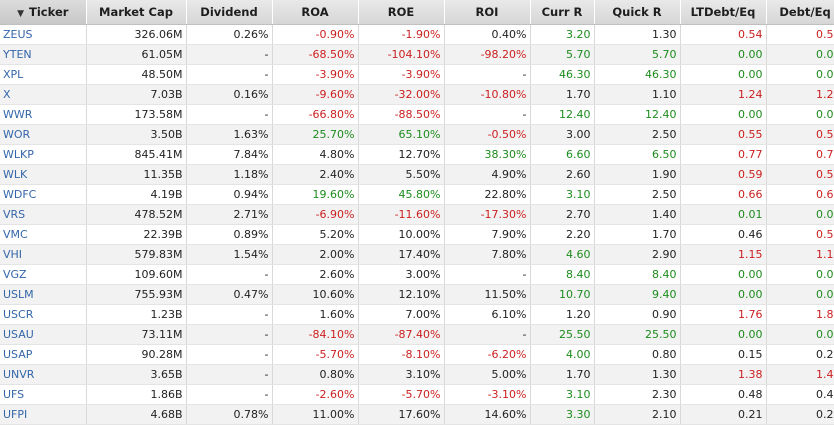 The width and height of the screenshot is (834, 425). What do you see at coordinates (136, 254) in the screenshot?
I see `cell-market-cap: 579.83M` at bounding box center [136, 254].